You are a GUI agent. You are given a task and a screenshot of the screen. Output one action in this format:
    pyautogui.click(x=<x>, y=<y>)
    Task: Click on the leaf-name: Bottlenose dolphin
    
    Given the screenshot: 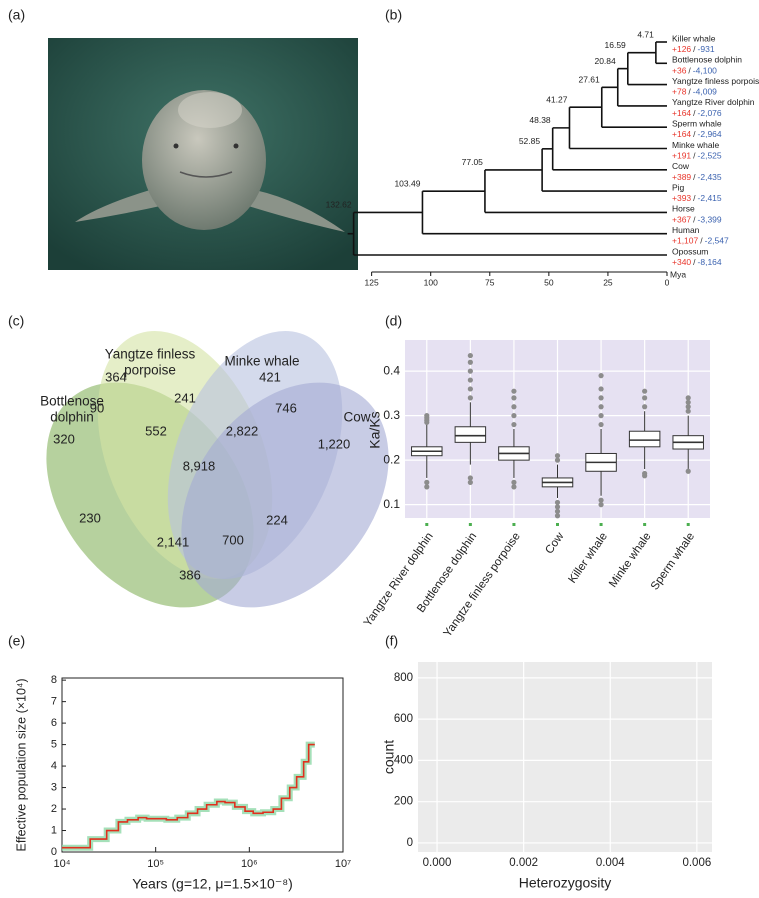 What is the action you would take?
    pyautogui.click(x=707, y=60)
    